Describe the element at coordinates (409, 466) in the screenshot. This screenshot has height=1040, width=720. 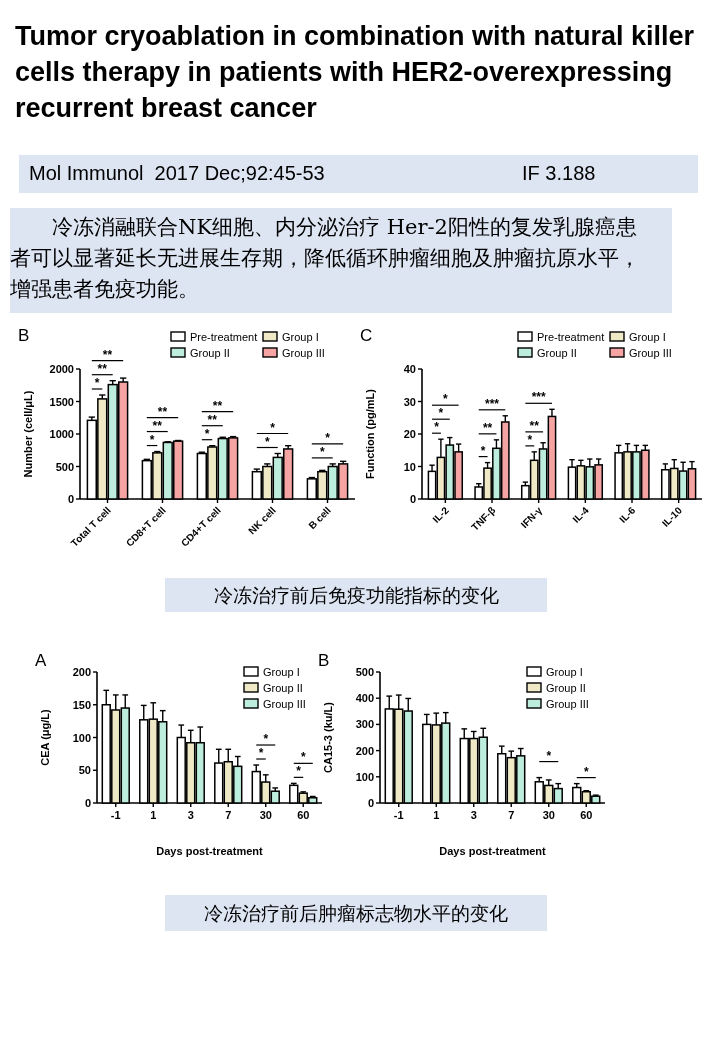
I see `y-tick-label: 10` at that location.